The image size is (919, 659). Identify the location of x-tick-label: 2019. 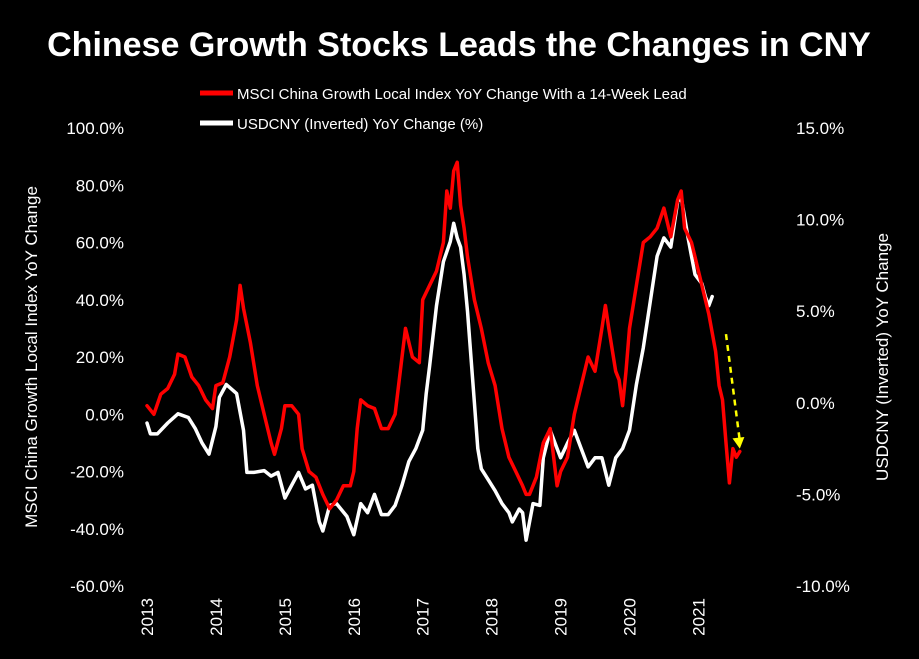
(561, 617).